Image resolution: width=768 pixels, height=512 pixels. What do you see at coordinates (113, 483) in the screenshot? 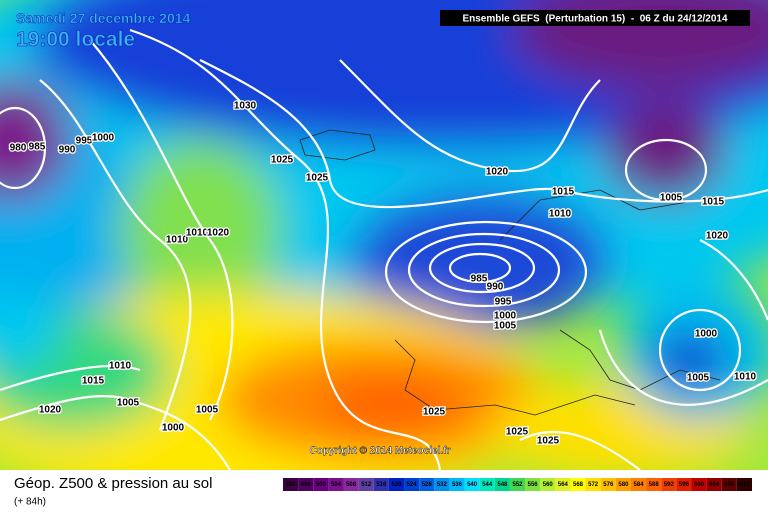
I see `legend-title: Géop. Z500 & pression au sol` at bounding box center [113, 483].